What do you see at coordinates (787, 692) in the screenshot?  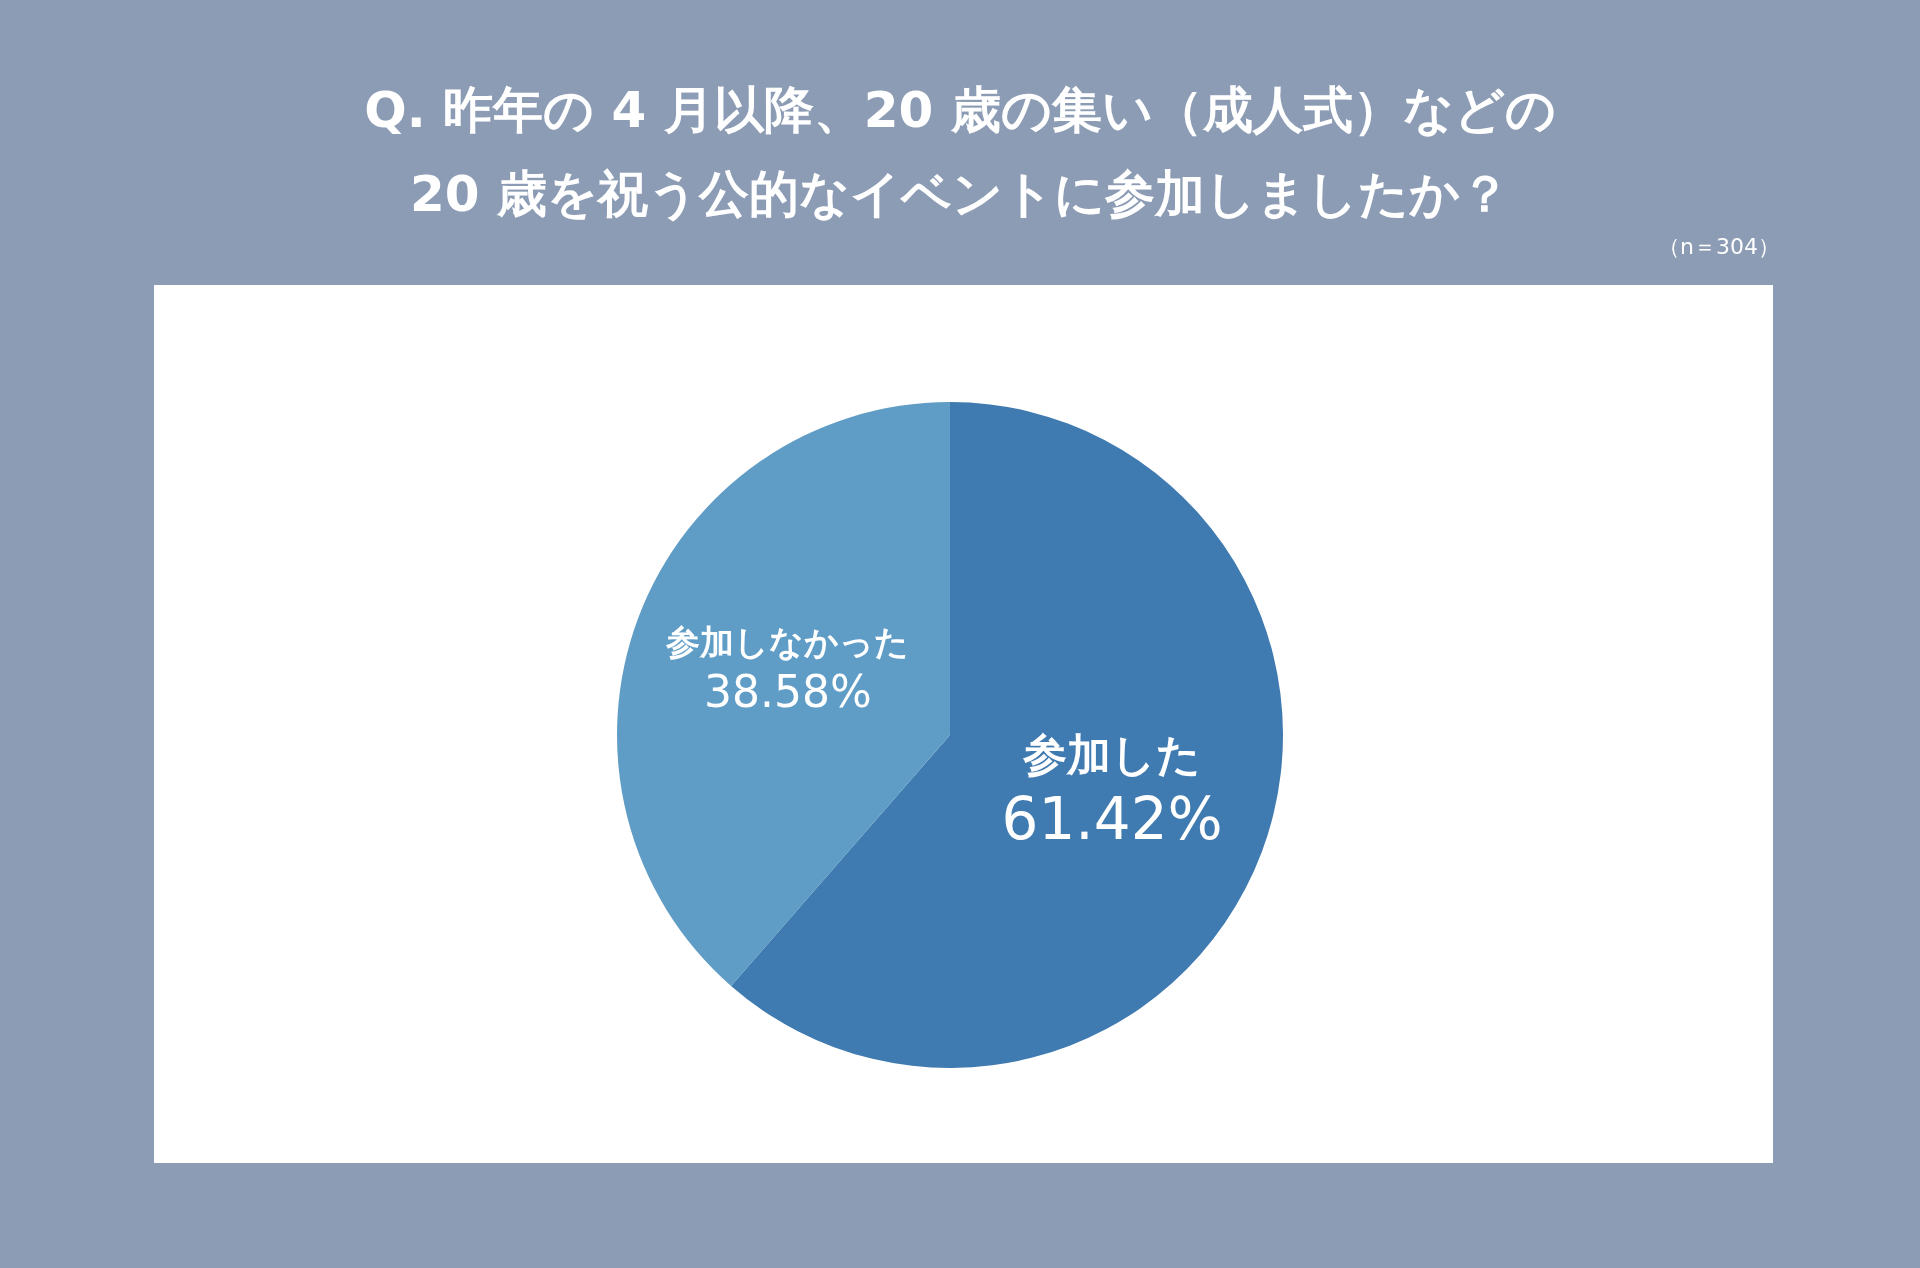 I see `data-label: 38.58%` at bounding box center [787, 692].